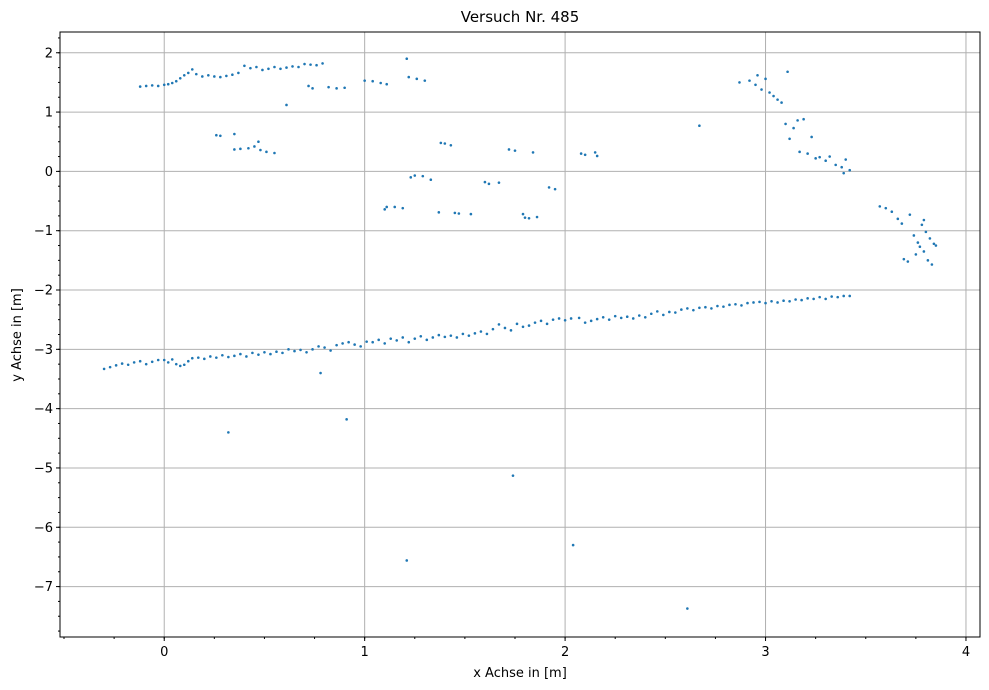 The image size is (989, 690). Describe the element at coordinates (43, 587) in the screenshot. I see `y-tick-label: −7` at that location.